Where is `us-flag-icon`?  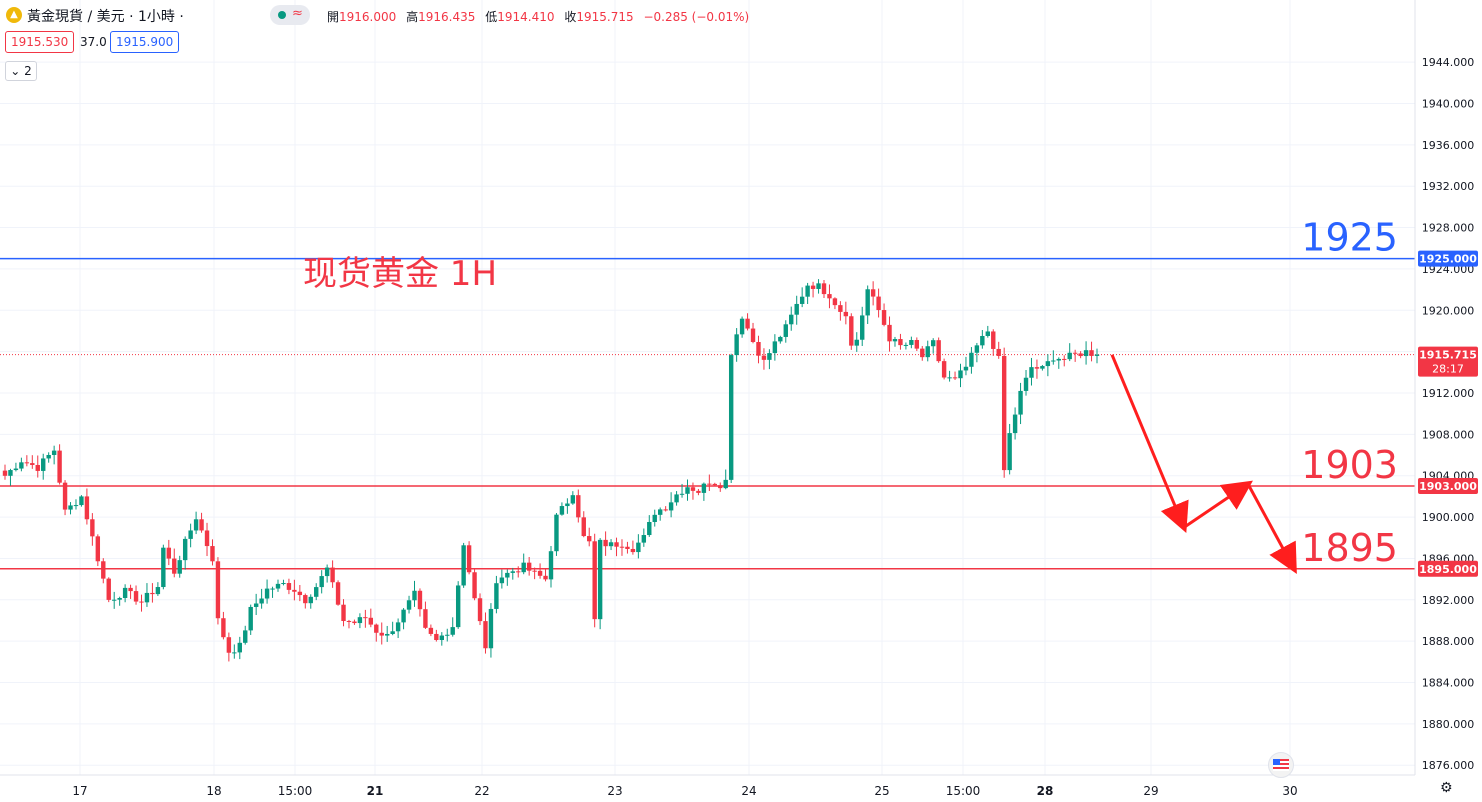
us-flag-icon is located at coordinates (1281, 765).